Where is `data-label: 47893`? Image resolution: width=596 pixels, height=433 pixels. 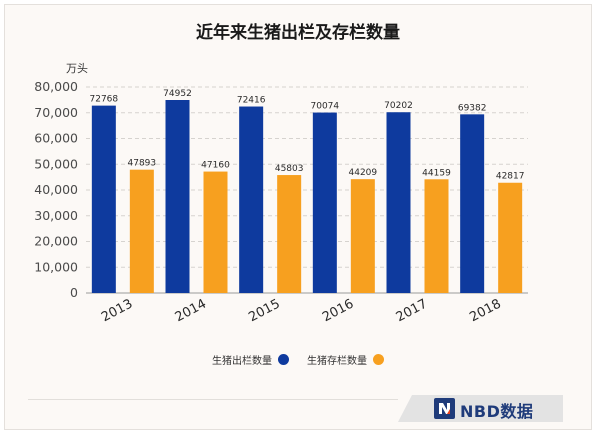
data-label: 47893 is located at coordinates (142, 164).